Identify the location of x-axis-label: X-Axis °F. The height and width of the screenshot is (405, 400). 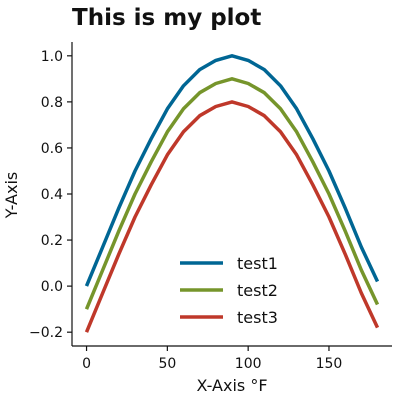
(231, 385).